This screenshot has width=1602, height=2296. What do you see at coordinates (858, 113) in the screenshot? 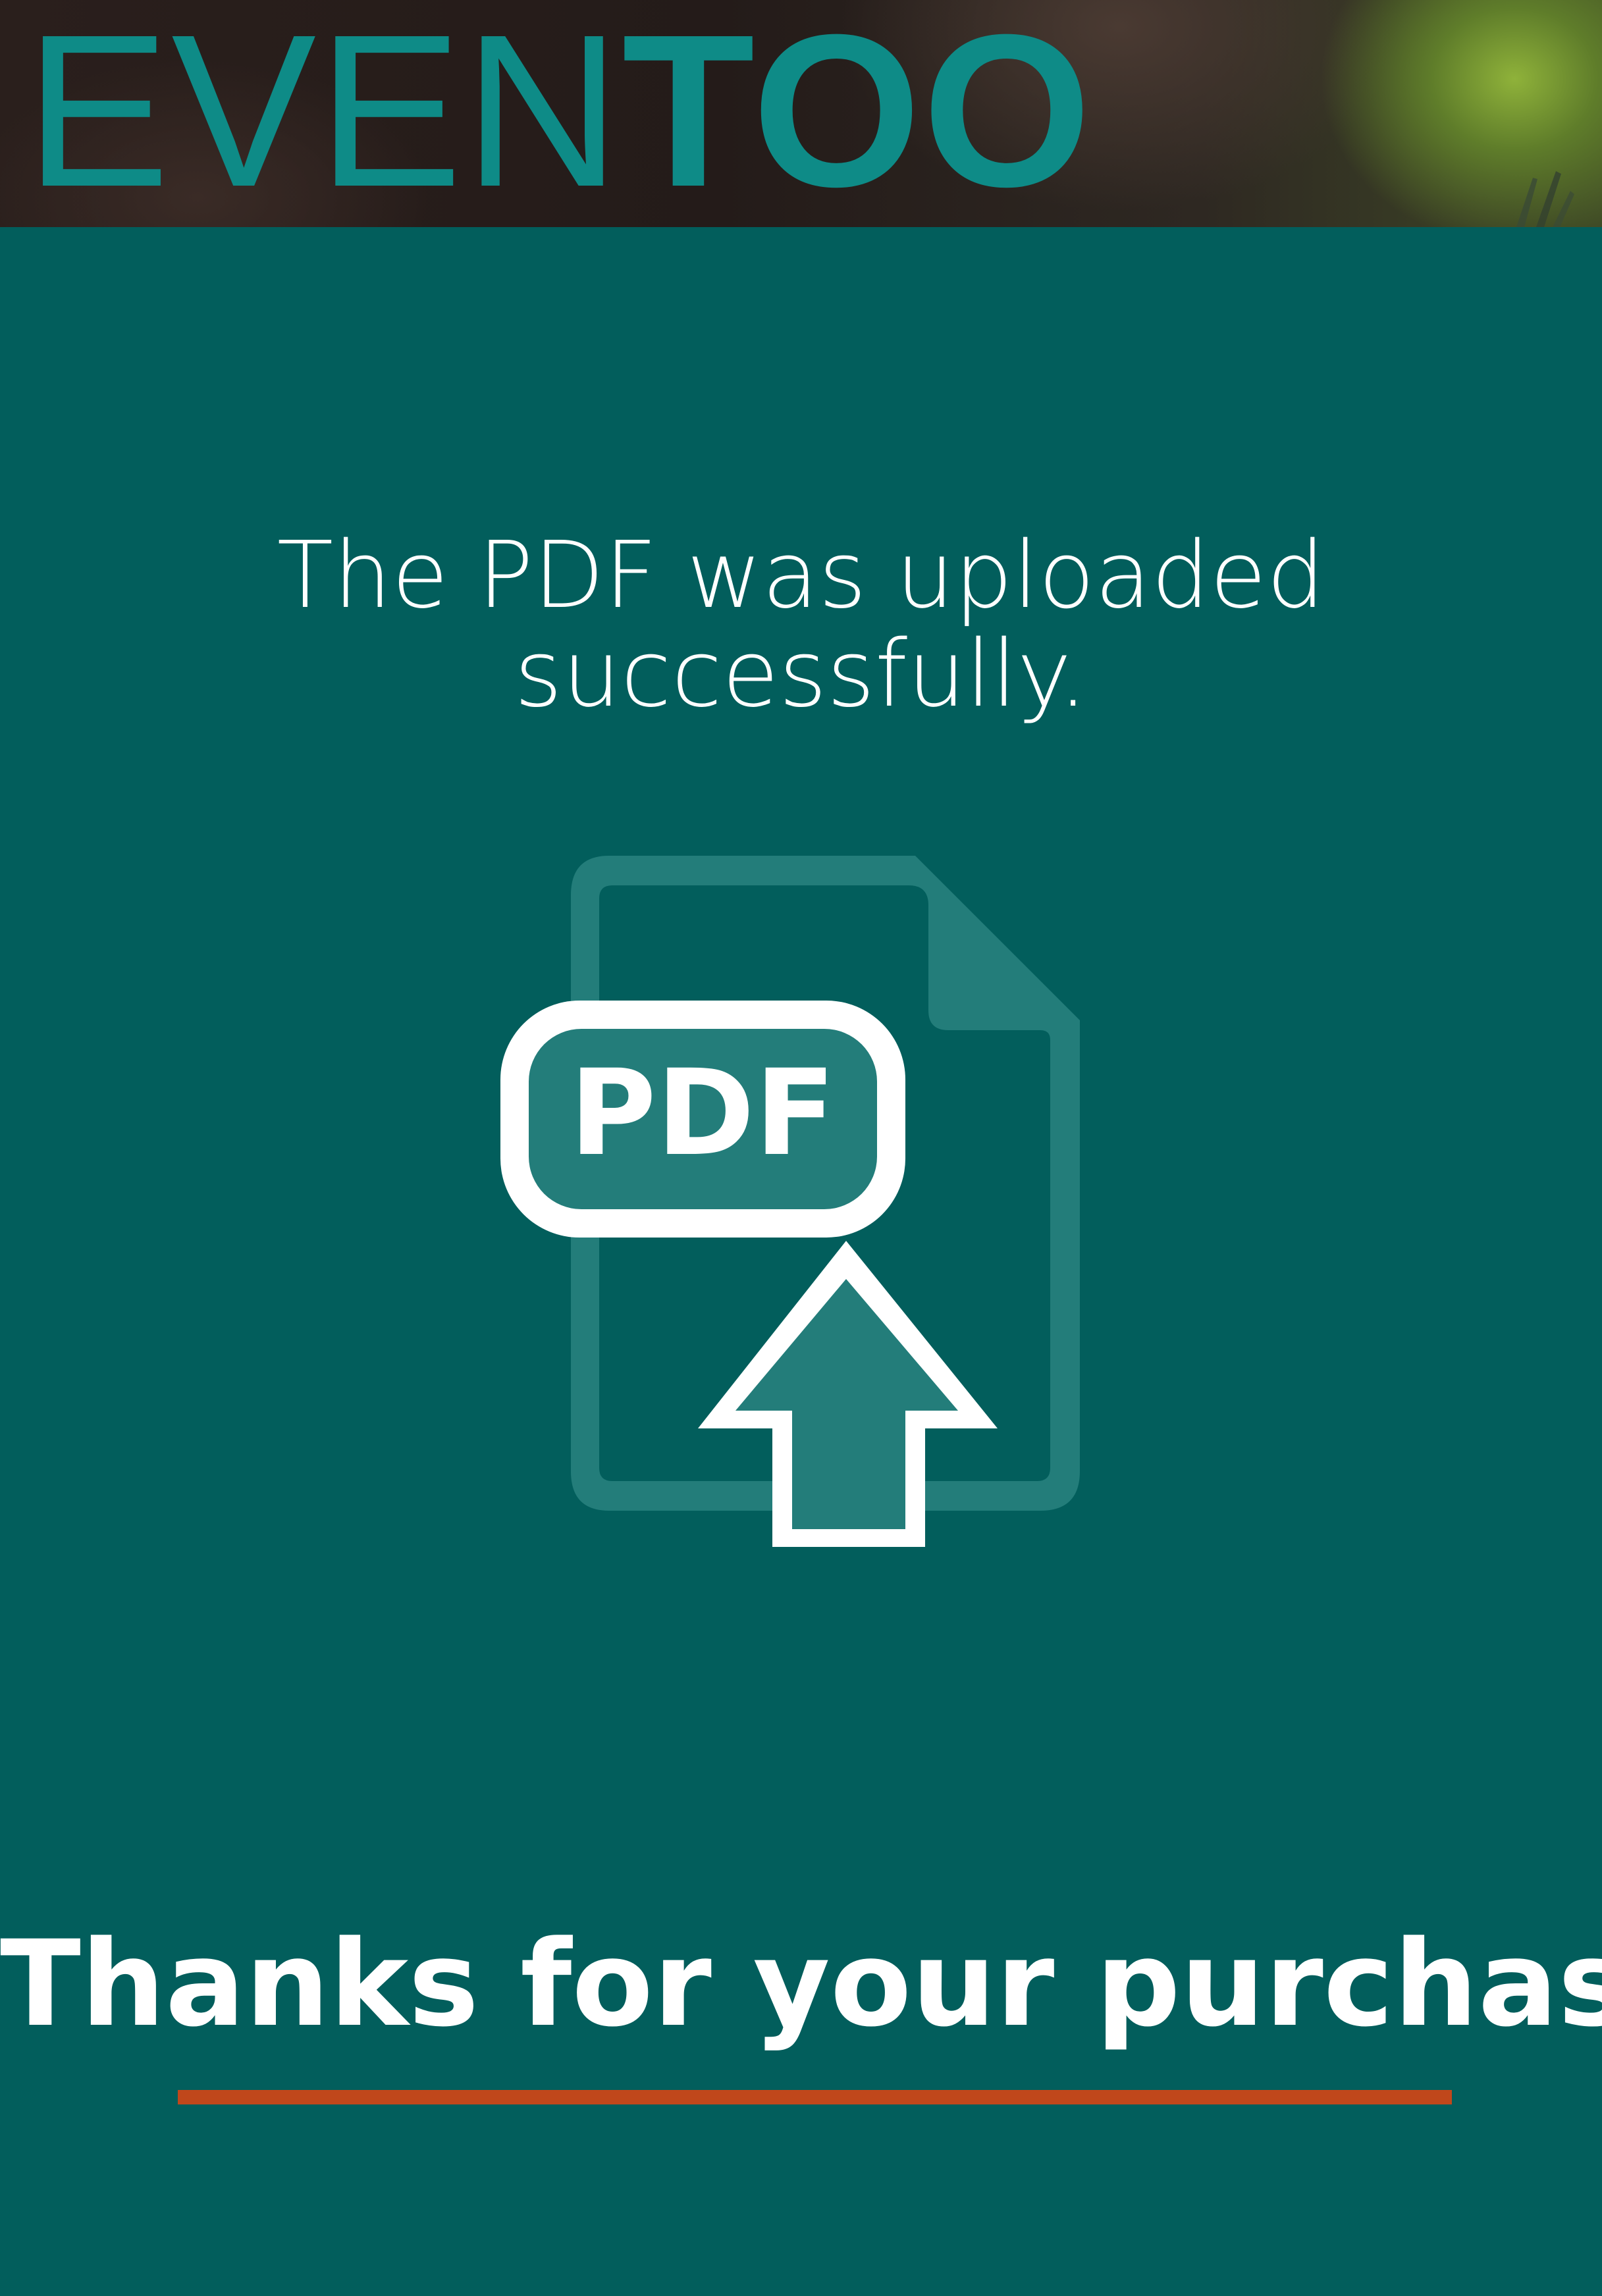
I see `logo-bold-text: TOO` at bounding box center [858, 113].